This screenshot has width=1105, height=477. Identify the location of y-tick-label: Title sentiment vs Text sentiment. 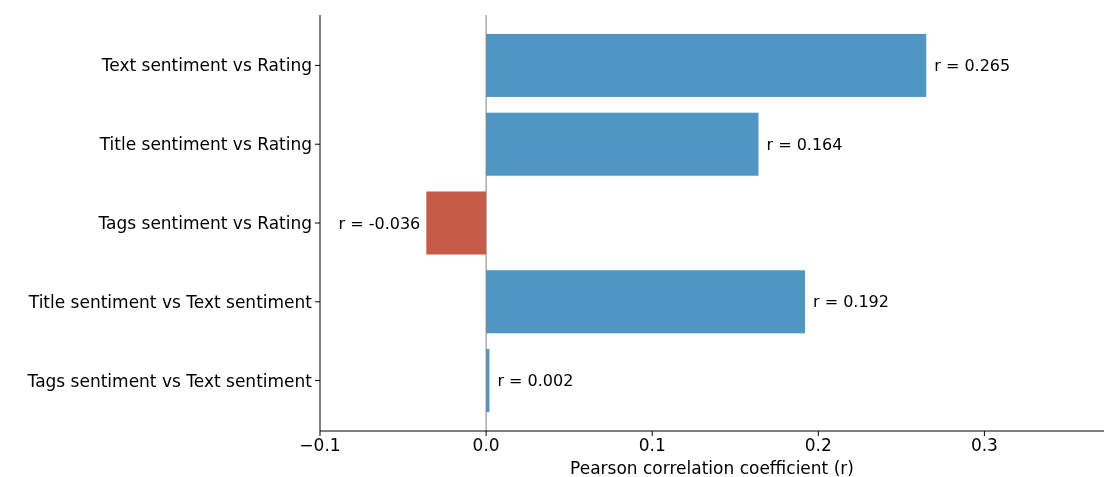
(170, 301).